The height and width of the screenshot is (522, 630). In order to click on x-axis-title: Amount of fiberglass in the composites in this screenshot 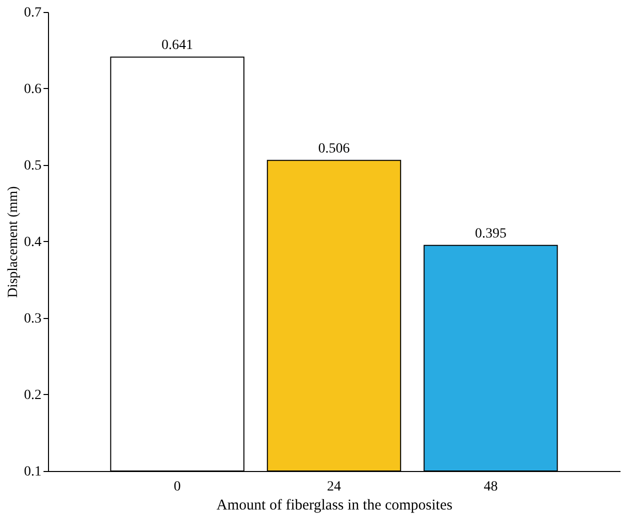, I will do `click(334, 506)`.